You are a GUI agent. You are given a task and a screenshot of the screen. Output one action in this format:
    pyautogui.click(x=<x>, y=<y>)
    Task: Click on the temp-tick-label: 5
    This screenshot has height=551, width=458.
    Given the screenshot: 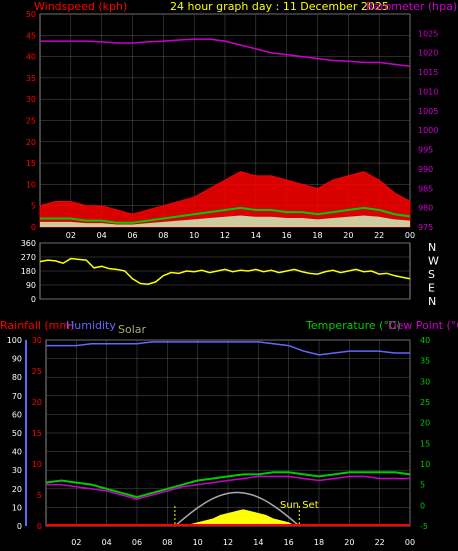 What is the action you would take?
    pyautogui.click(x=422, y=485)
    